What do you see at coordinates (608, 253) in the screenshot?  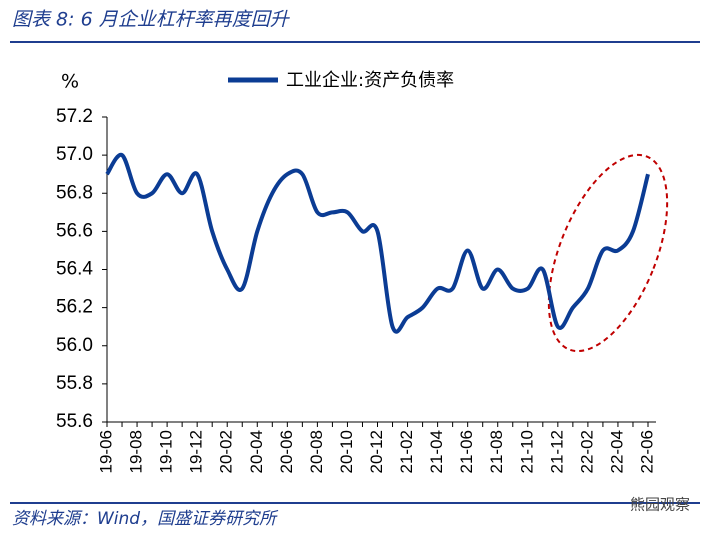 I see `highlight-ellipse` at bounding box center [608, 253].